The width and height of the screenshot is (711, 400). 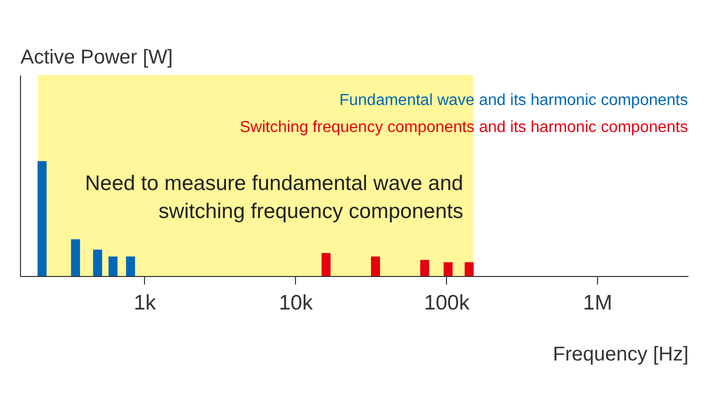 What do you see at coordinates (296, 303) in the screenshot?
I see `x-tick-label: 10k` at bounding box center [296, 303].